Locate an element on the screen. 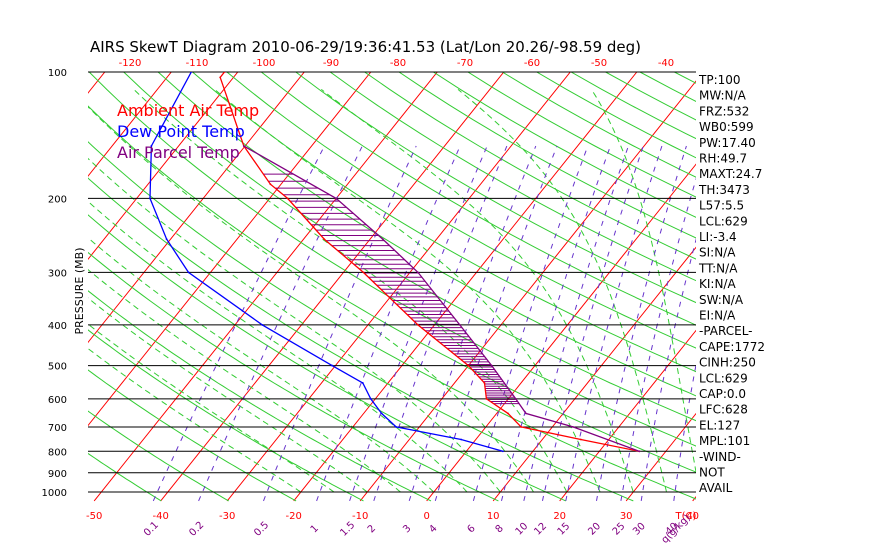 The width and height of the screenshot is (870, 560). legend-entry: Ambient Air Temp is located at coordinates (188, 110).